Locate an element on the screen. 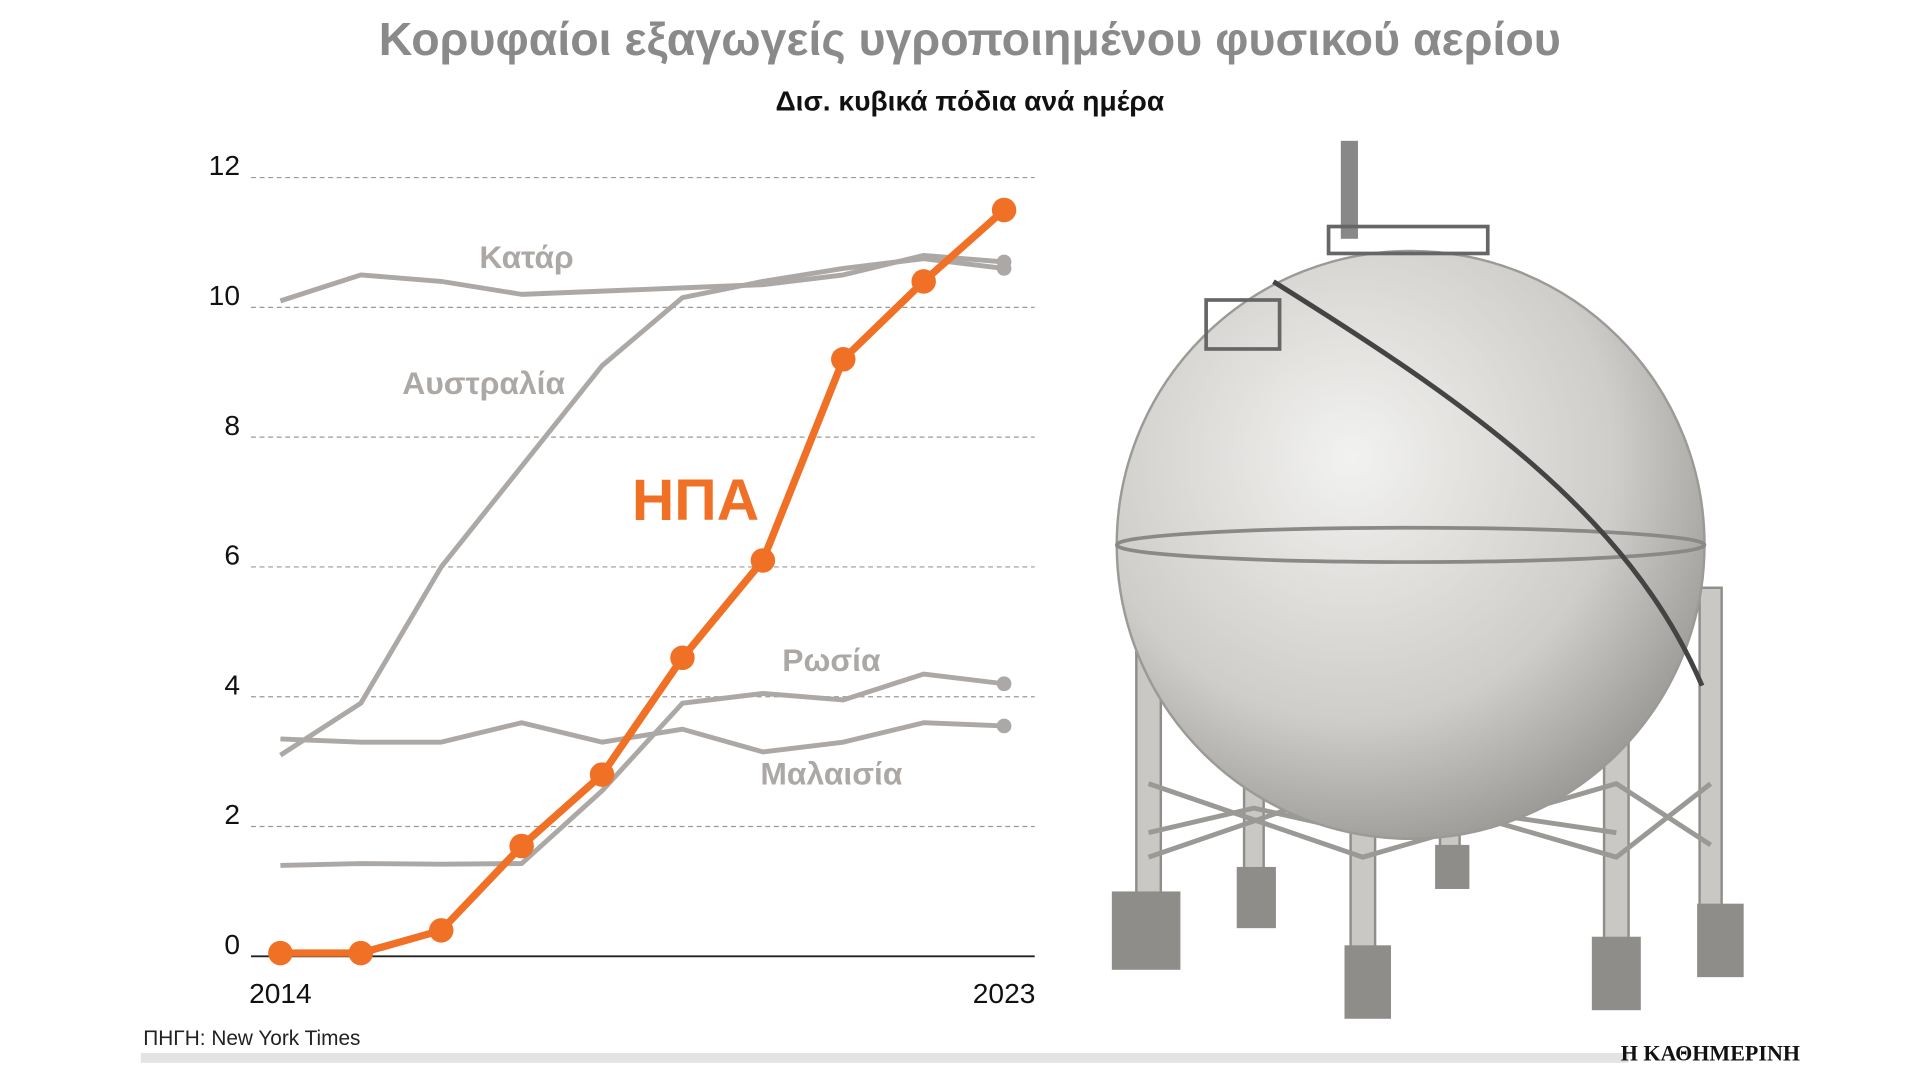 The image size is (1920, 1080). y-tick-label: 0 is located at coordinates (232, 944).